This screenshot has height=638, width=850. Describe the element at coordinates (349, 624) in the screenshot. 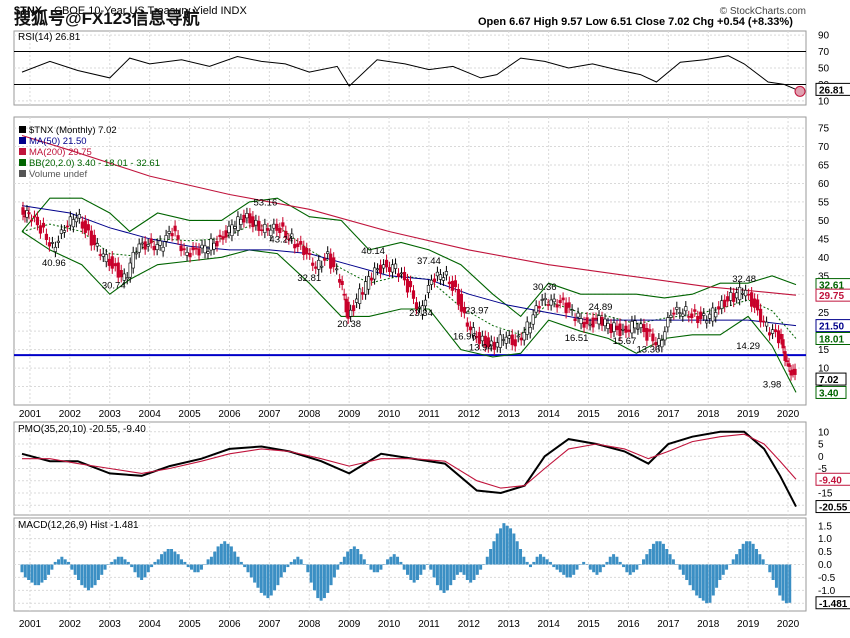

I see `x-tick-label: 2009` at that location.